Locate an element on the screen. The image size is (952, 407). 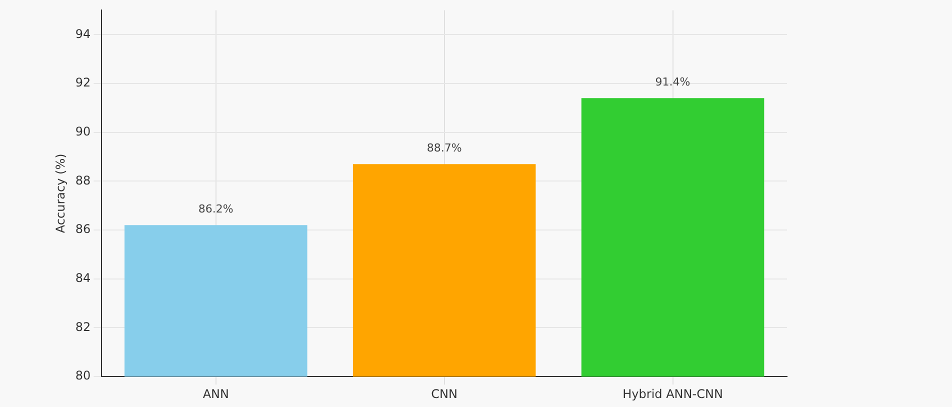
y-tick-label: 92 is located at coordinates (83, 83).